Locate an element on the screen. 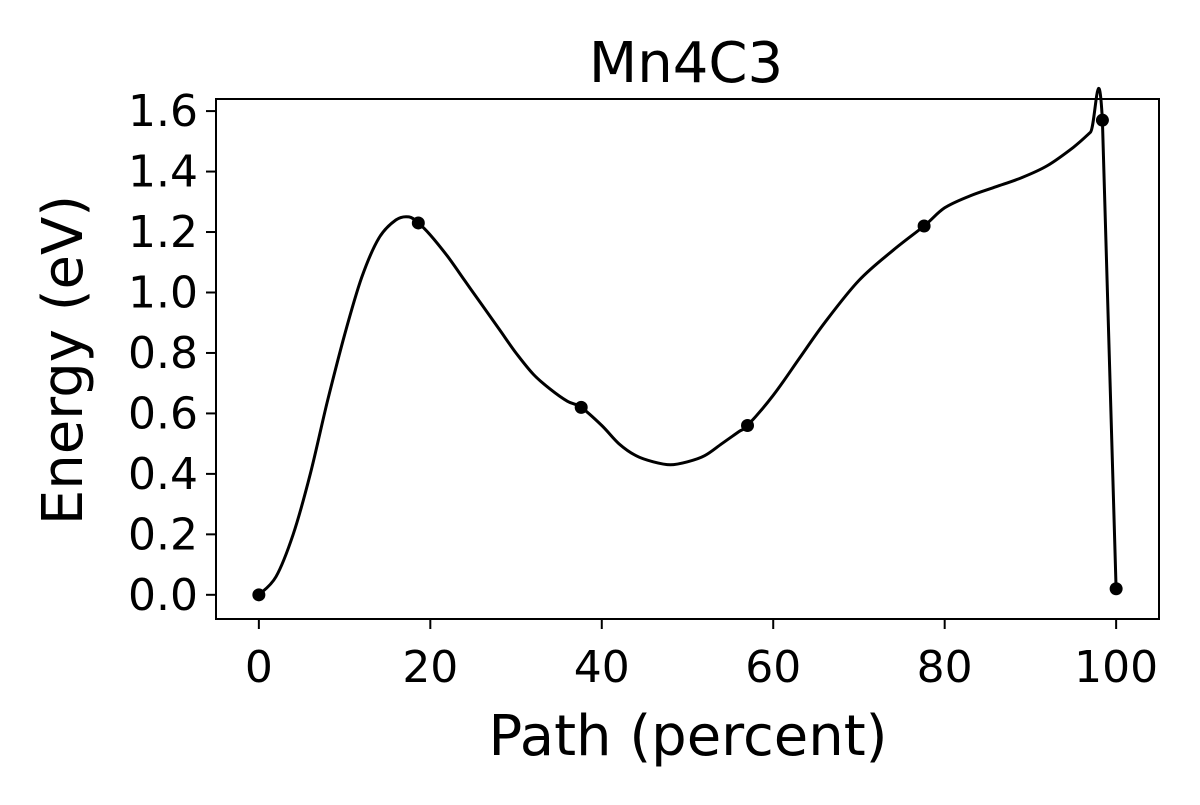 This screenshot has height=805, width=1200. y-tick-label: 0.6 is located at coordinates (163, 413).